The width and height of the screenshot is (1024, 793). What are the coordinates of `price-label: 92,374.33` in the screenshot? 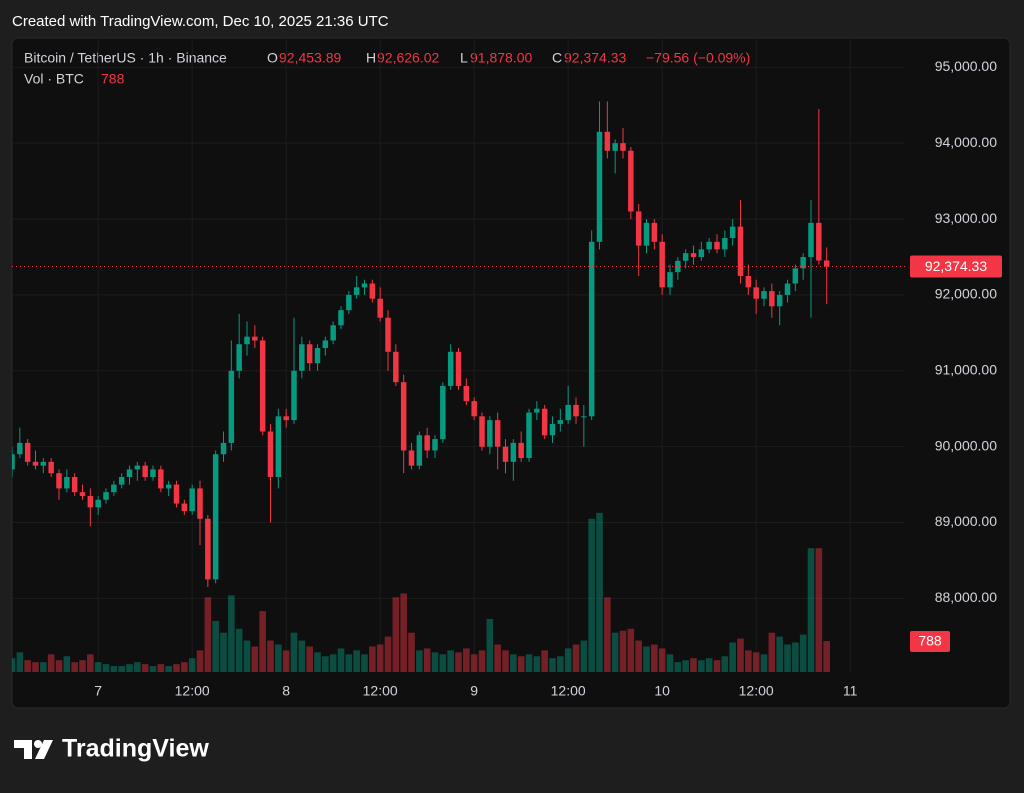 It's located at (956, 266).